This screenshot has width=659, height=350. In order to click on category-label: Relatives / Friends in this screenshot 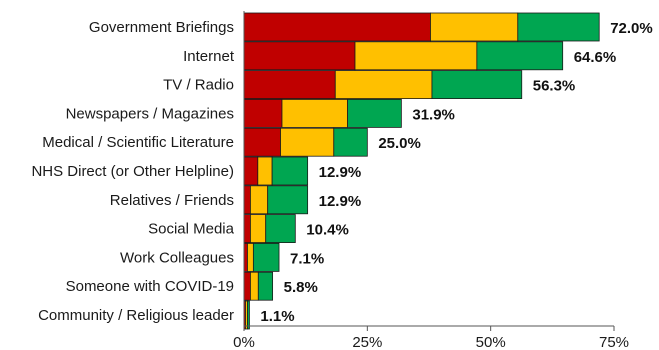, I will do `click(172, 200)`.